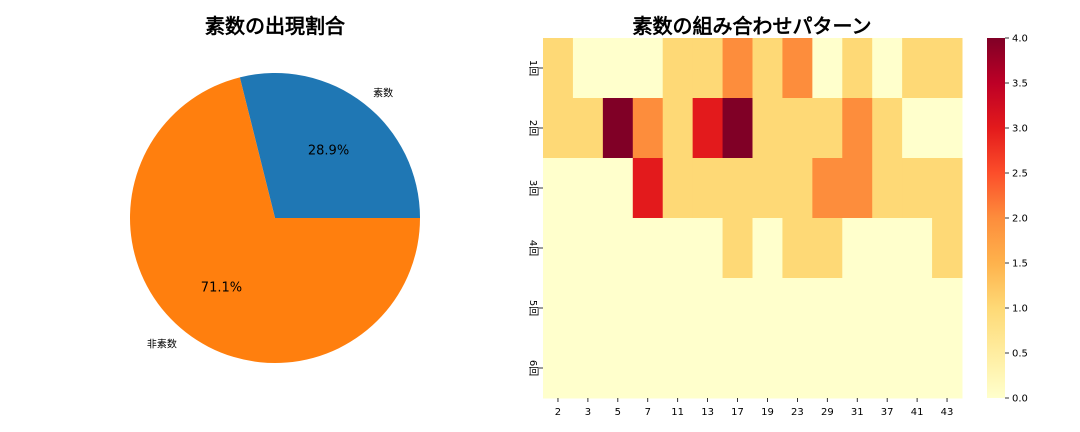 The height and width of the screenshot is (432, 1080). What do you see at coordinates (533, 128) in the screenshot?
I see `y-tick-label: 2回` at bounding box center [533, 128].